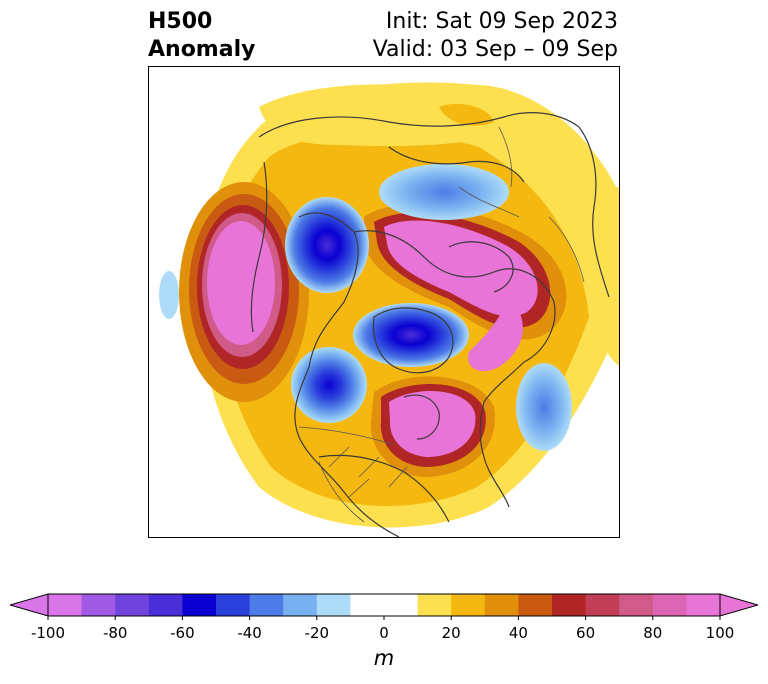 The height and width of the screenshot is (684, 768). Describe the element at coordinates (738, 605) in the screenshot. I see `colorbar-extend-max` at that location.